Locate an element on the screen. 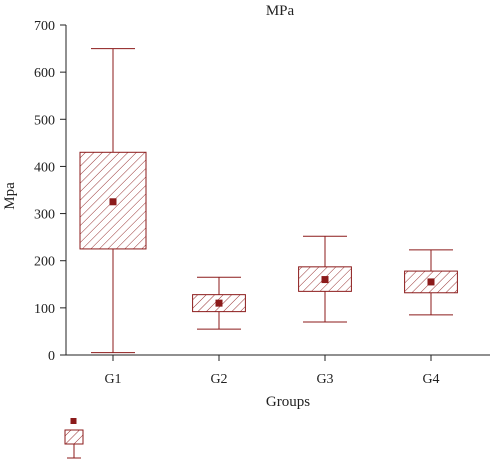  box-g3 is located at coordinates (325, 279).